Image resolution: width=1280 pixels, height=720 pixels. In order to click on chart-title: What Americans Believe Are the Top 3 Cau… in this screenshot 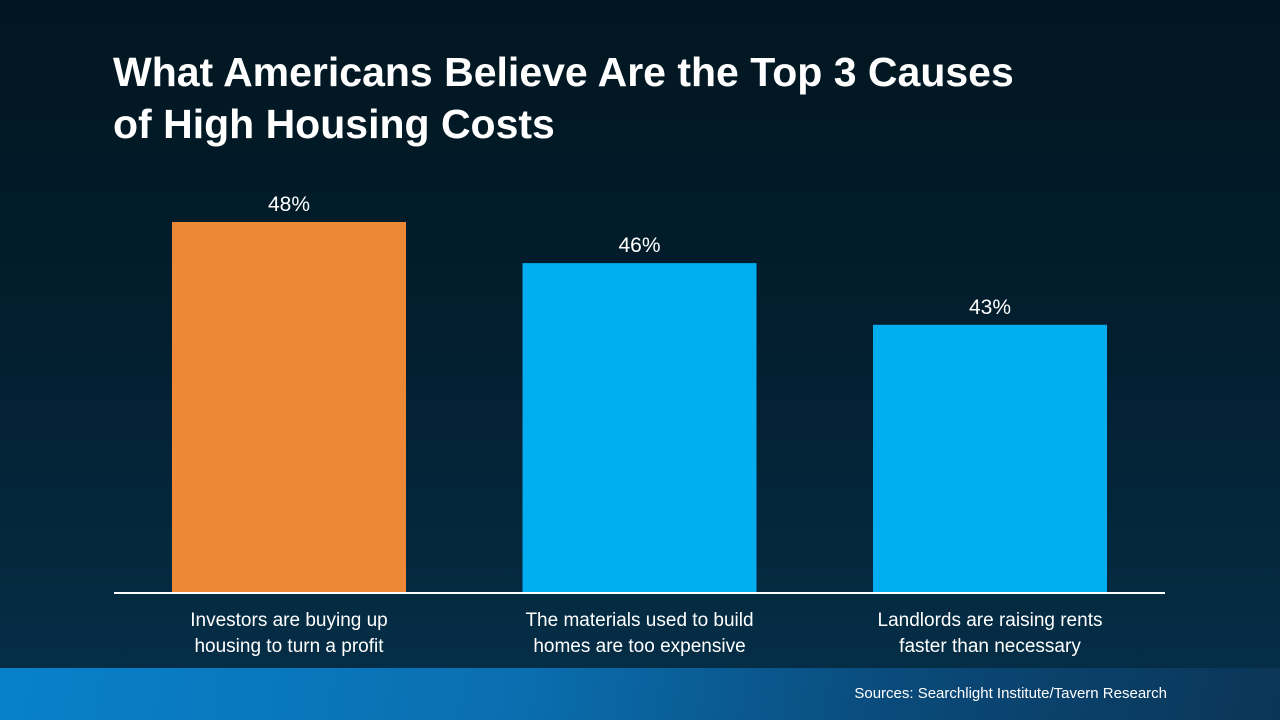, I will do `click(563, 98)`.